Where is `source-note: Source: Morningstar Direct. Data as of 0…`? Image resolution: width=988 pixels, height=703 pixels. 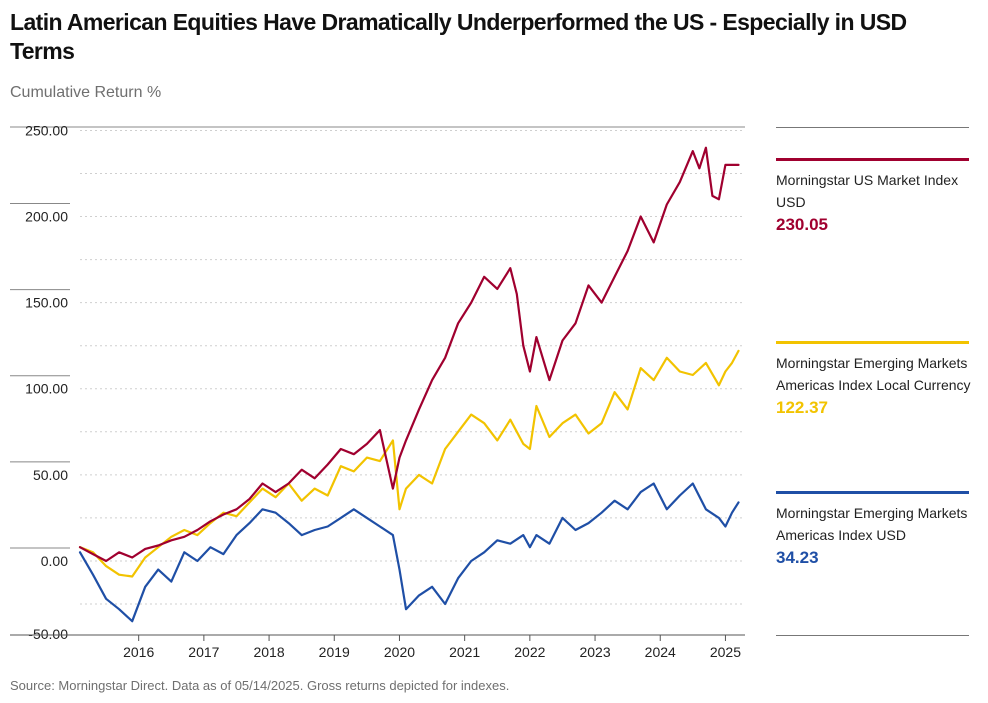 source-note: Source: Morningstar Direct. Data as of 0… is located at coordinates (260, 685).